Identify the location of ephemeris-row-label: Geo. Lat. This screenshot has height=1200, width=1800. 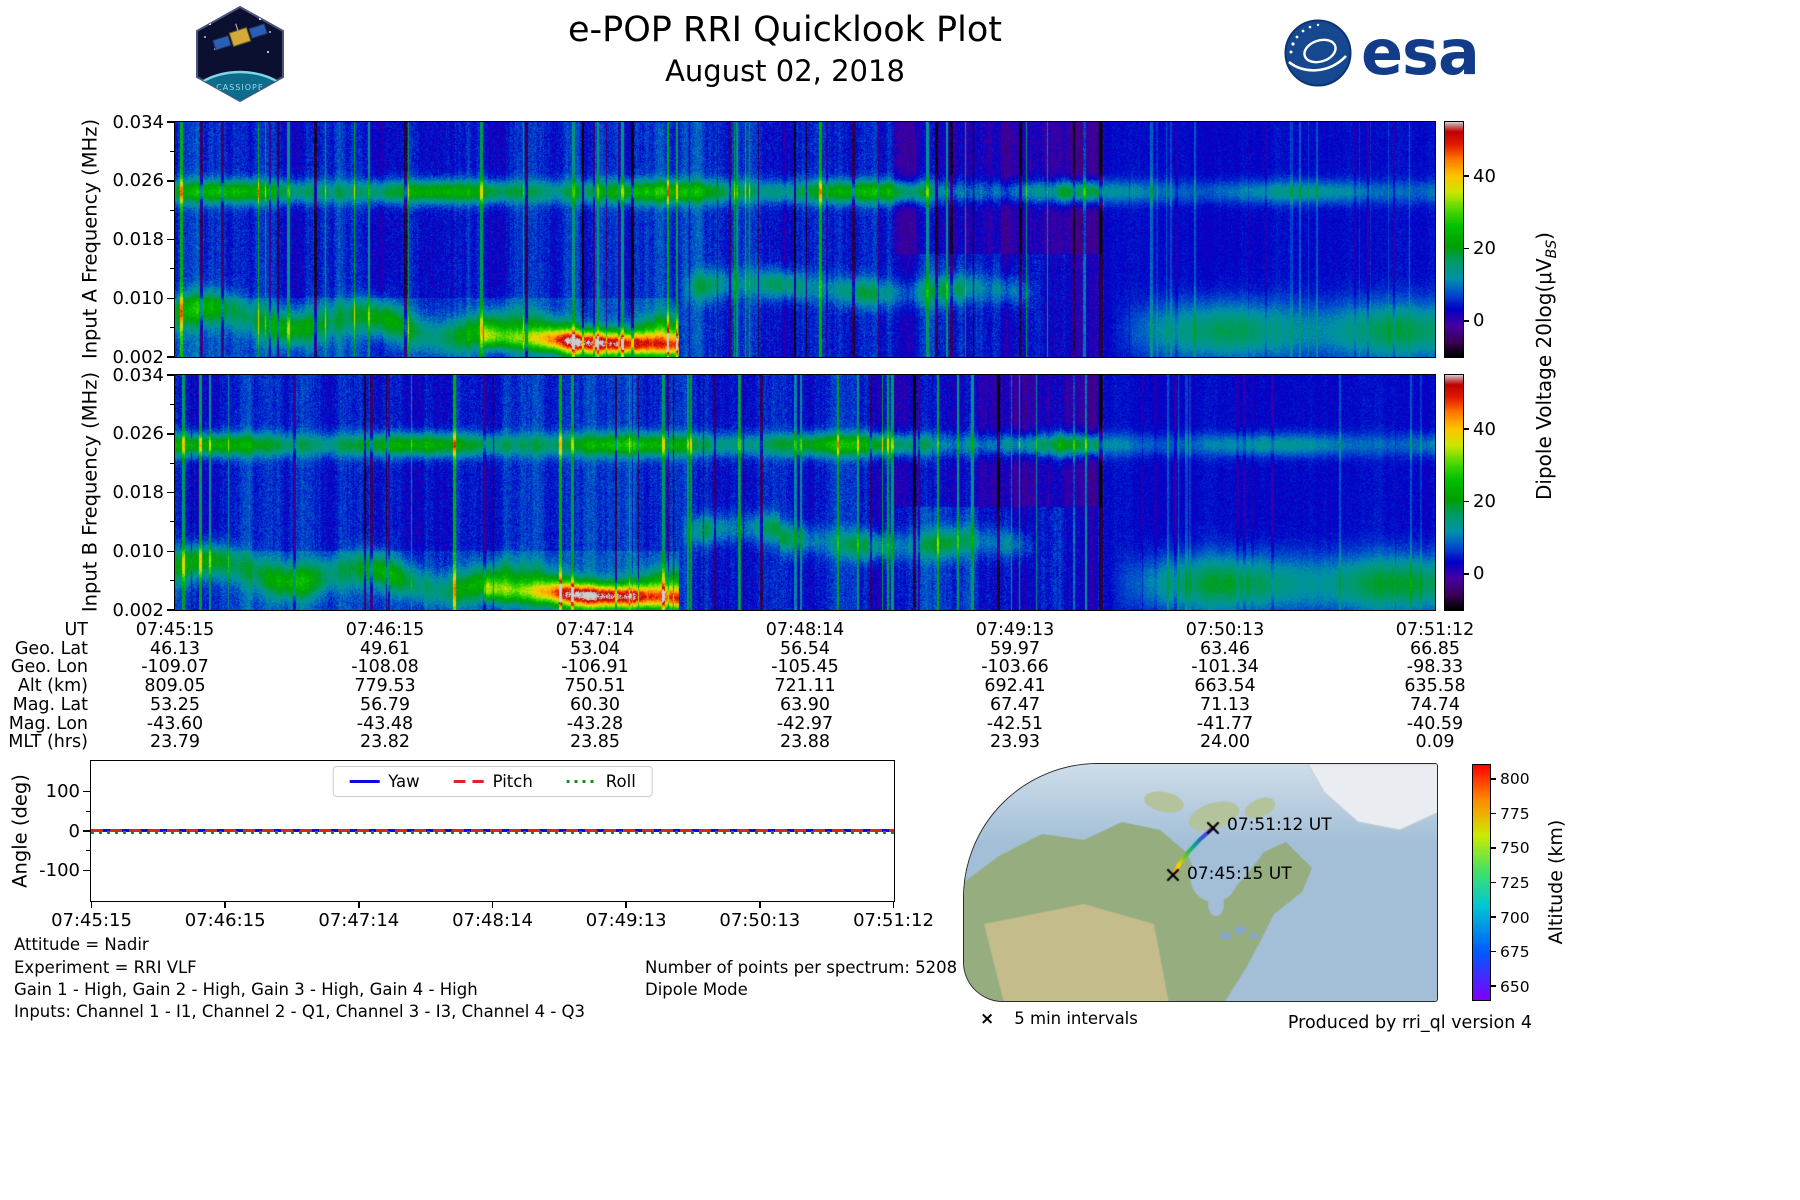
(51, 648).